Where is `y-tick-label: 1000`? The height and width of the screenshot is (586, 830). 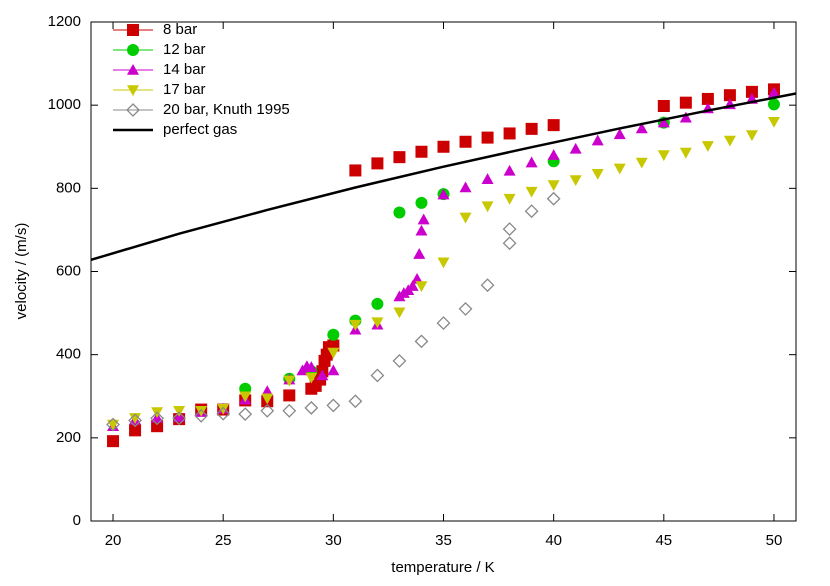 y-tick-label: 1000 is located at coordinates (64, 104).